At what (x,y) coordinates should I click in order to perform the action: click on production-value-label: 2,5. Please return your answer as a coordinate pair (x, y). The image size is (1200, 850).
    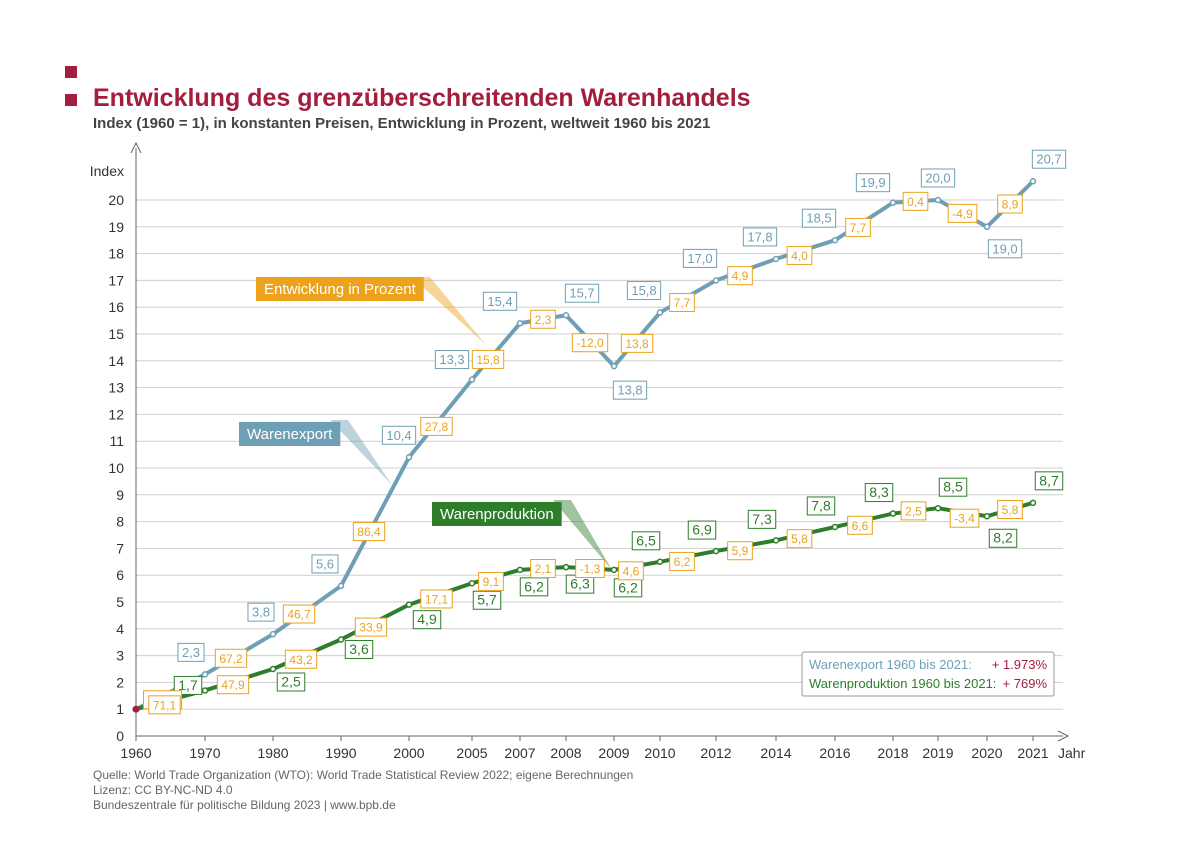
    Looking at the image, I should click on (291, 682).